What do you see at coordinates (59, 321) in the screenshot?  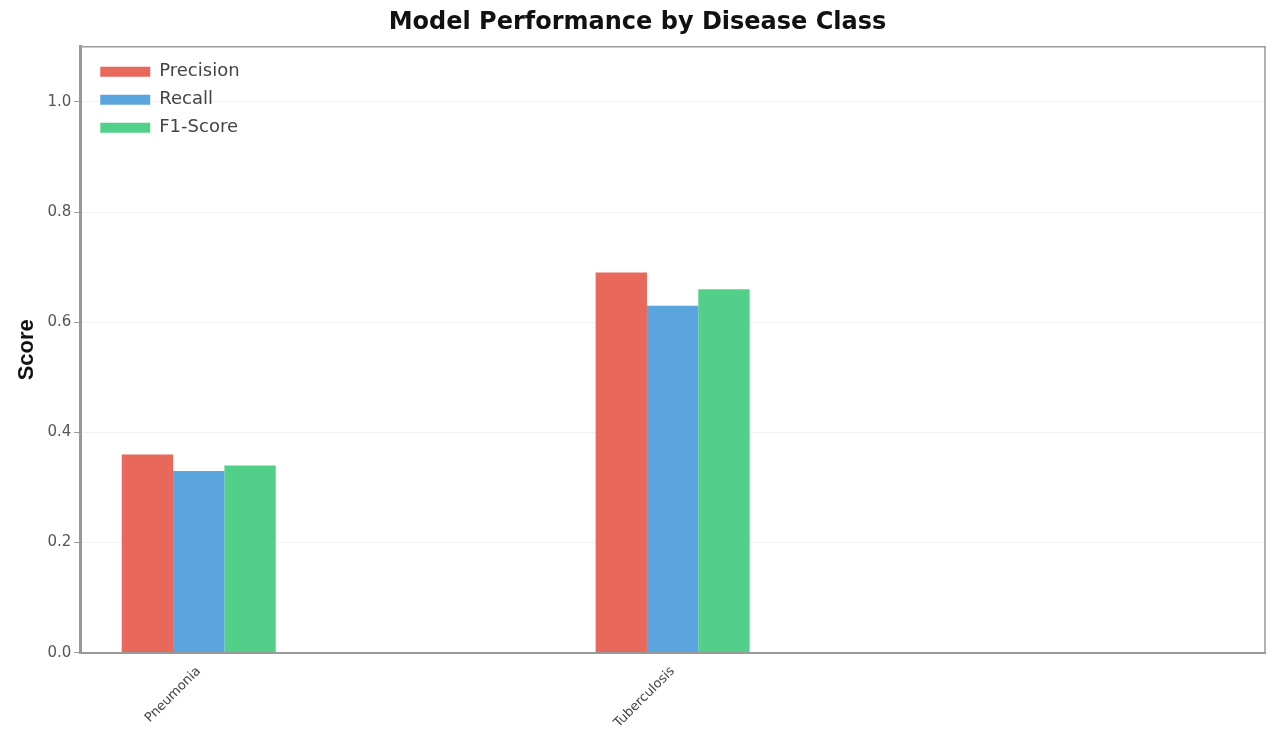 I see `y-tick-label: 0.6` at bounding box center [59, 321].